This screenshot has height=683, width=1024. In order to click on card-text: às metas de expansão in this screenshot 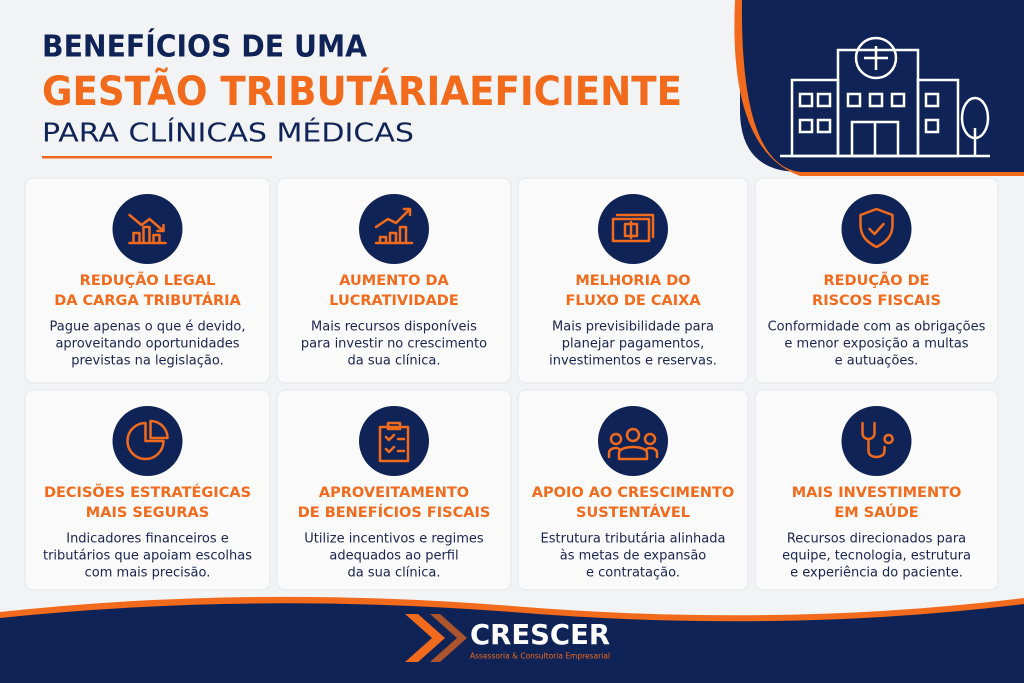, I will do `click(633, 556)`.